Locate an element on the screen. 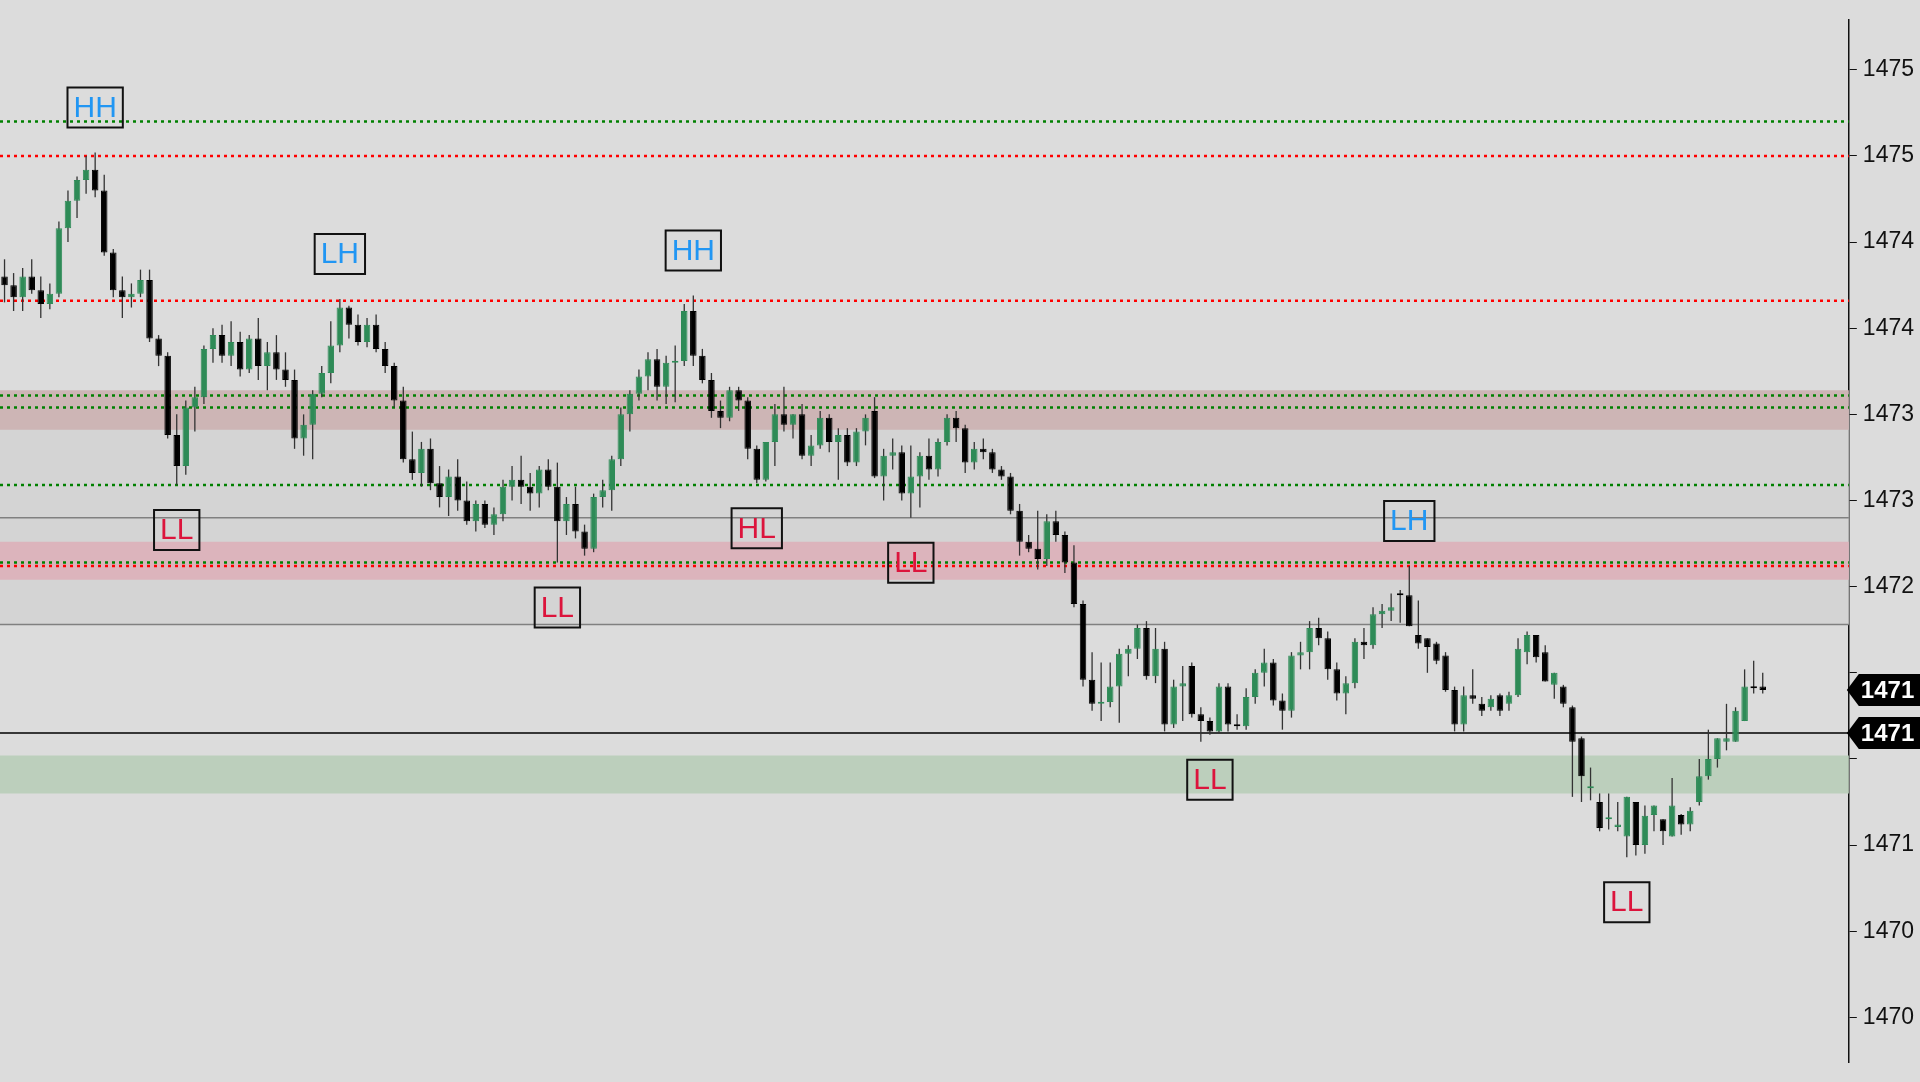 Image resolution: width=1920 pixels, height=1082 pixels. annotation: HL is located at coordinates (756, 527).